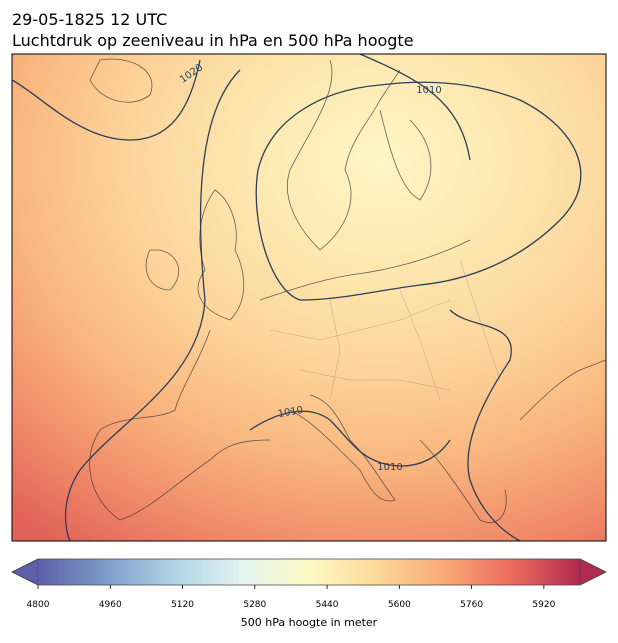  I want to click on colorbar-extend-max, so click(593, 572).